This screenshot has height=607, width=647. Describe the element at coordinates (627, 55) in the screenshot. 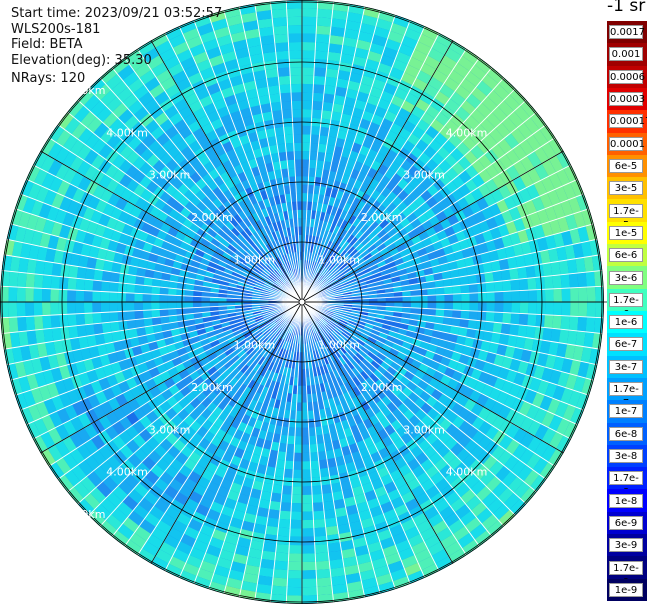

I see `colorbar-cell: 0.001` at that location.